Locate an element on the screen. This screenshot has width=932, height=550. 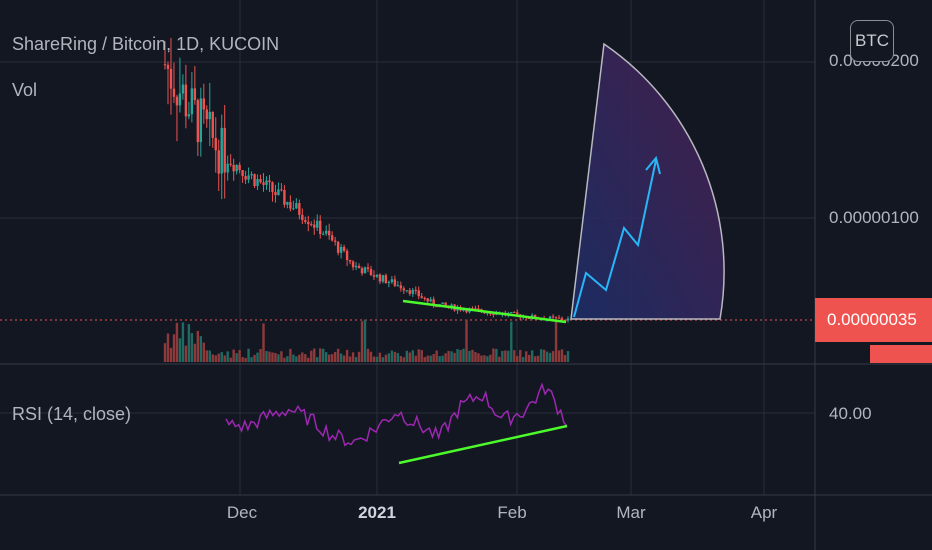
rsi-line is located at coordinates (396, 414).